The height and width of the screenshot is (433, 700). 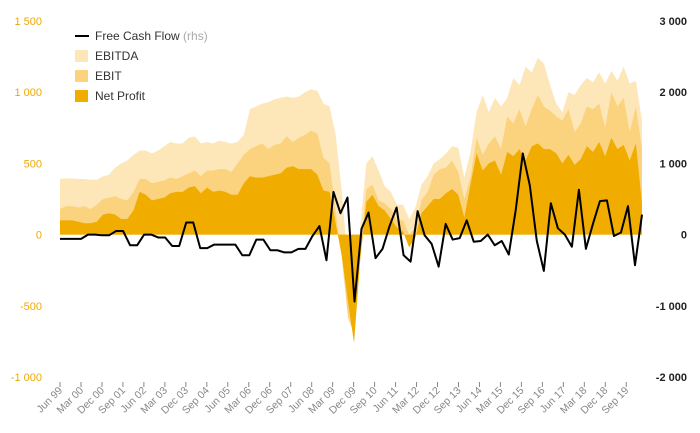 What do you see at coordinates (81, 56) in the screenshot?
I see `legend-swatch-ebitda` at bounding box center [81, 56].